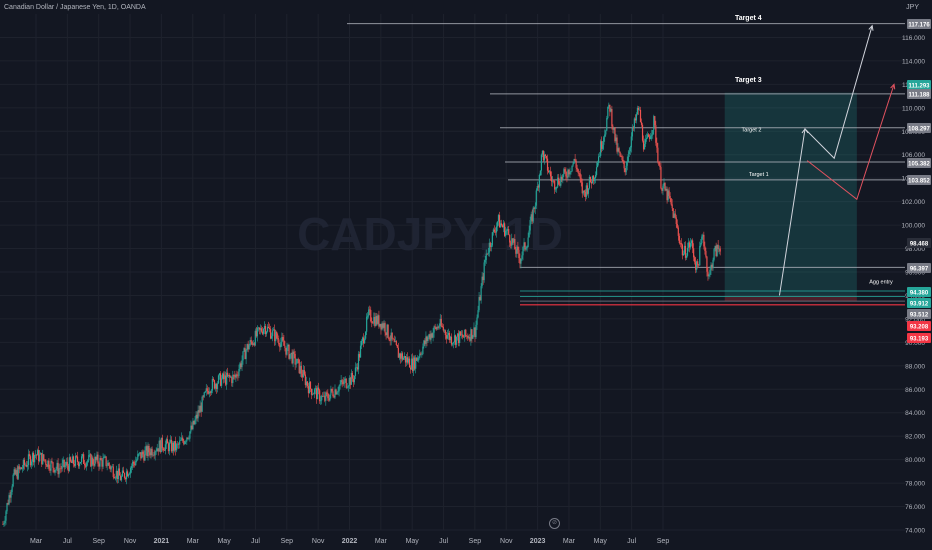  What do you see at coordinates (554, 523) in the screenshot?
I see `time-range-icon: ⊘` at bounding box center [554, 523].